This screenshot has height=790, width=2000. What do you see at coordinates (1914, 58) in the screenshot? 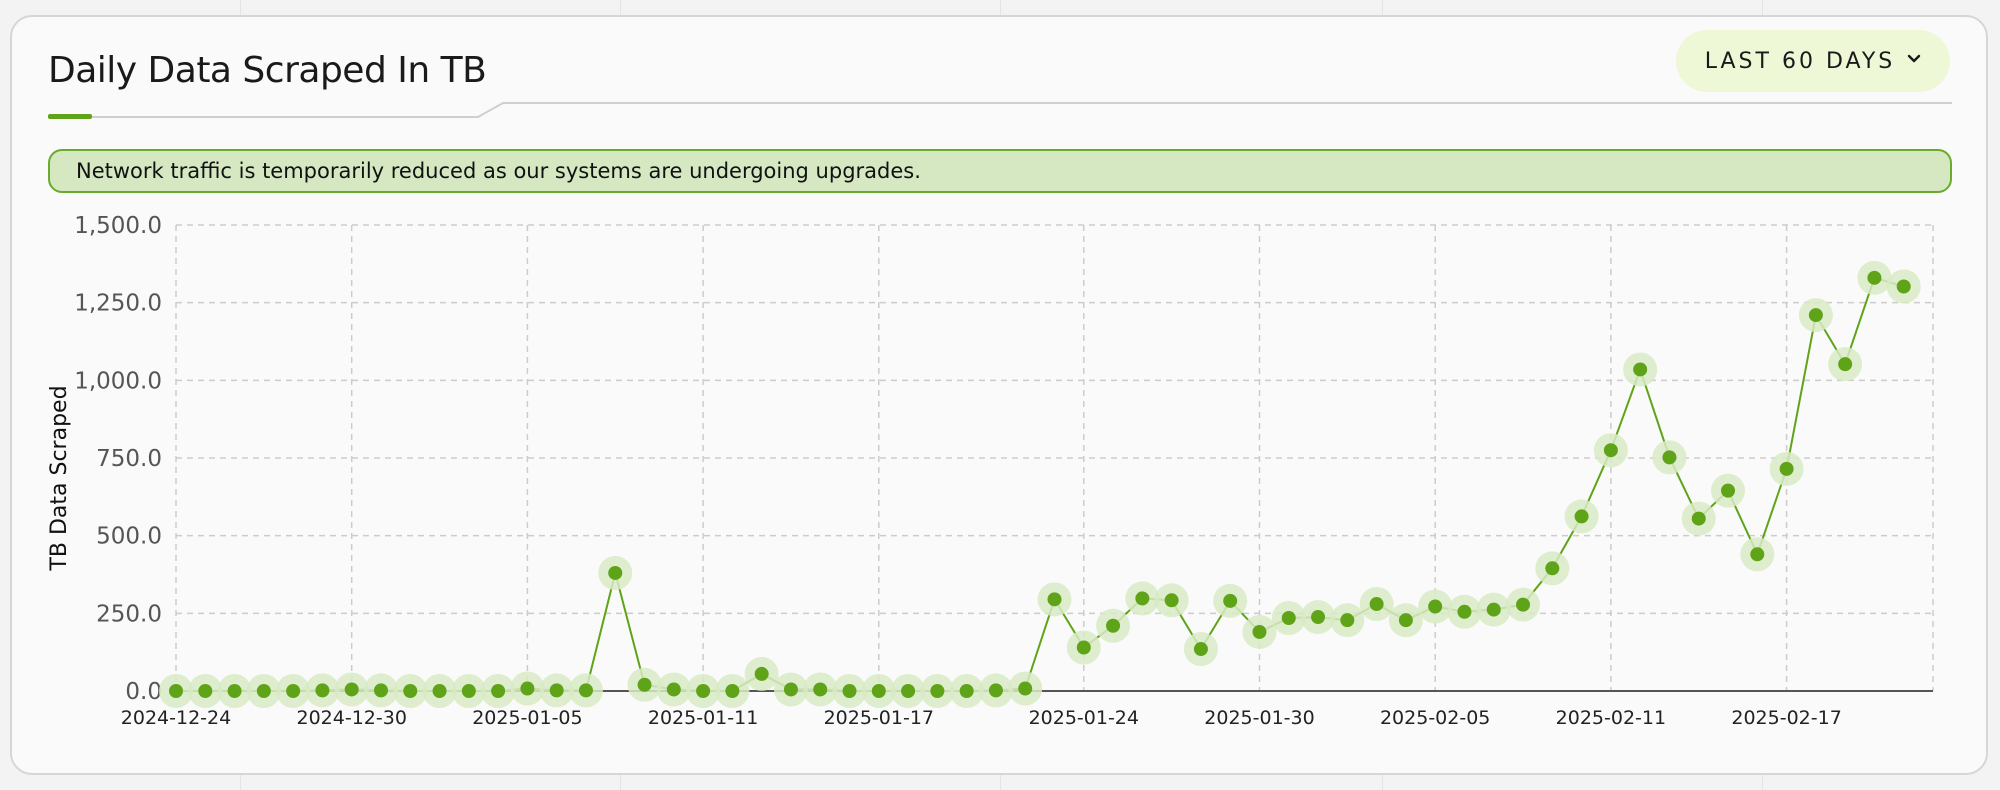
I see `chevron-down-icon` at bounding box center [1914, 58].